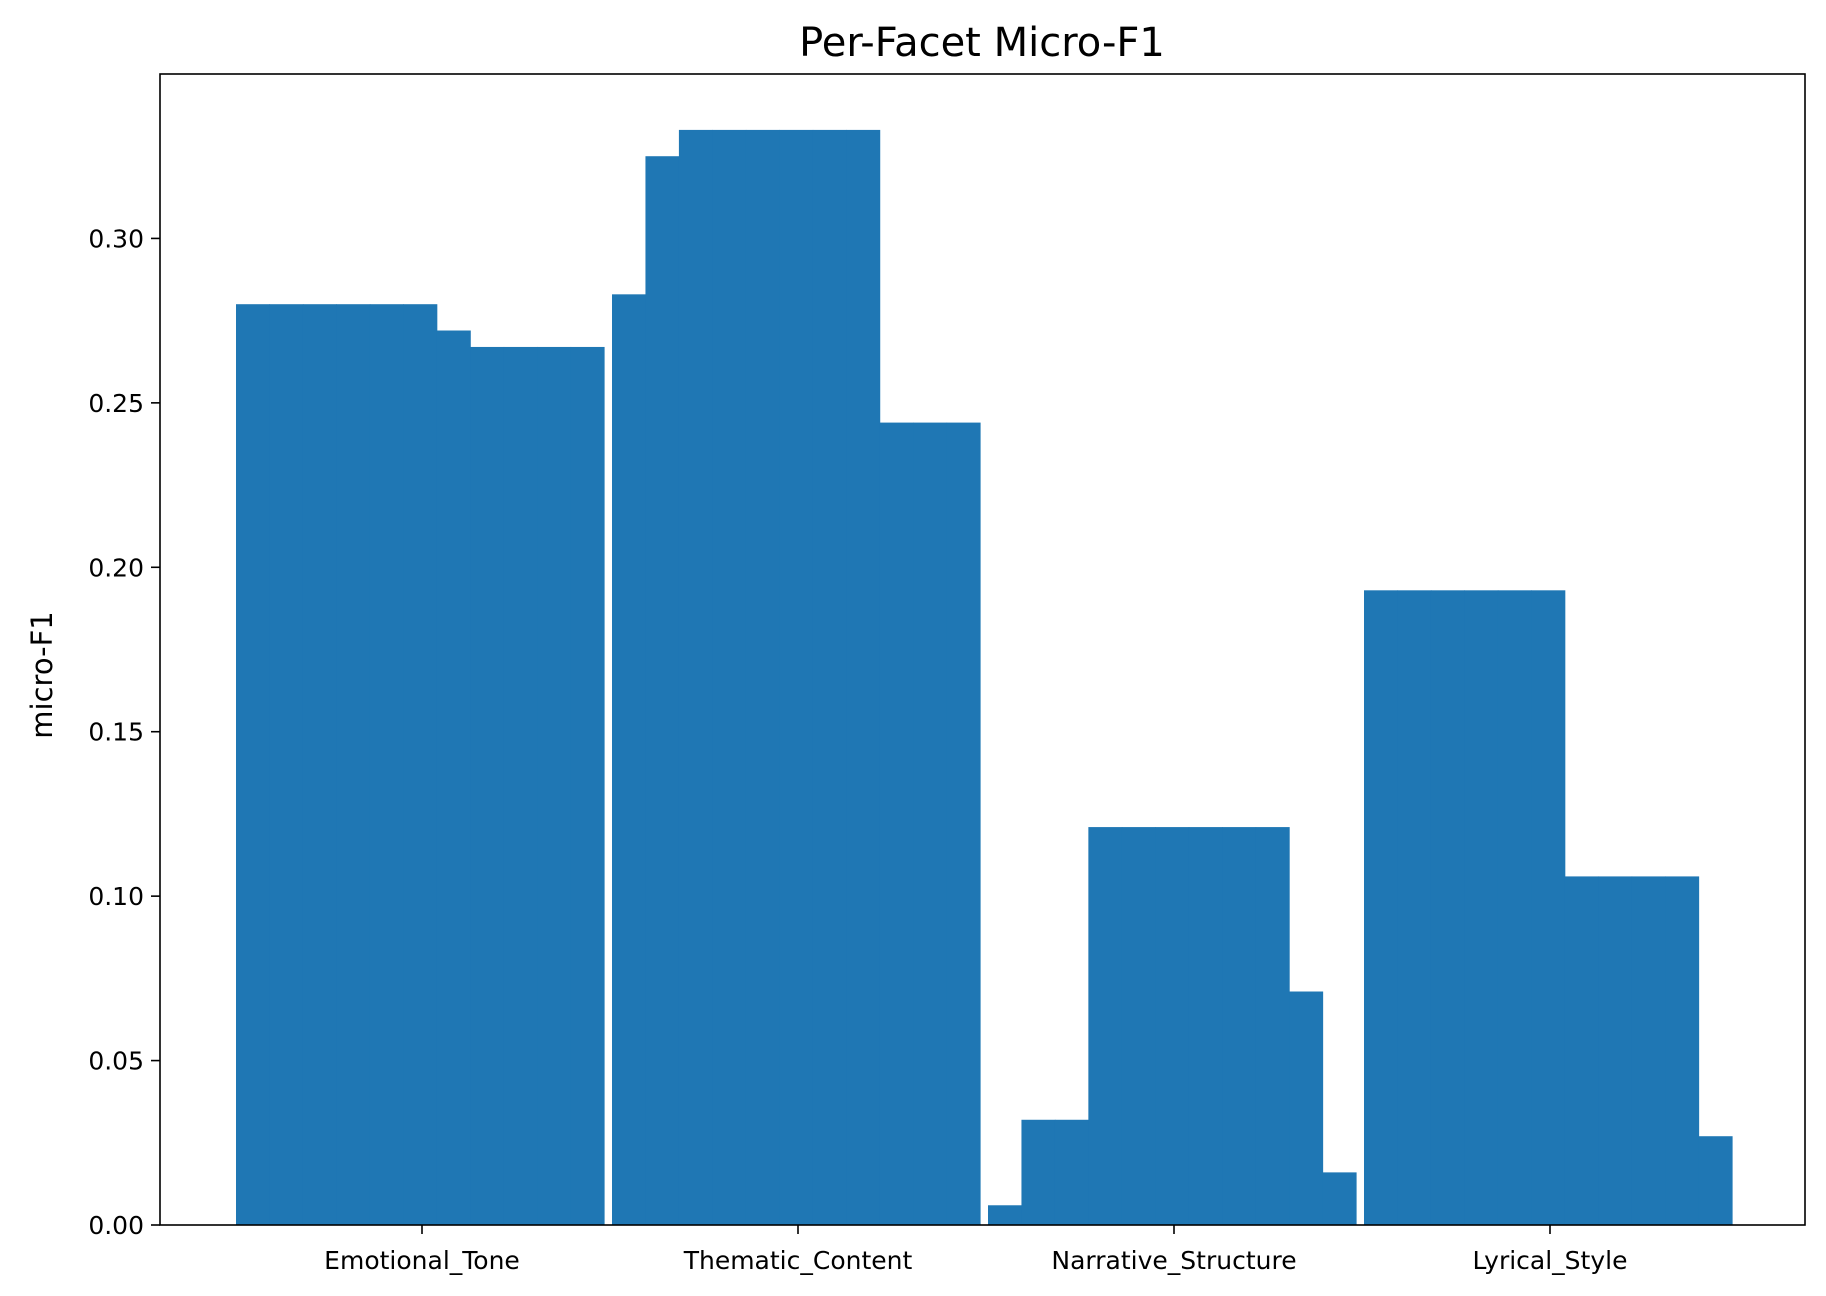 The width and height of the screenshot is (1826, 1296). What do you see at coordinates (1550, 1260) in the screenshot?
I see `x-tick-label: Lyrical_Style` at bounding box center [1550, 1260].